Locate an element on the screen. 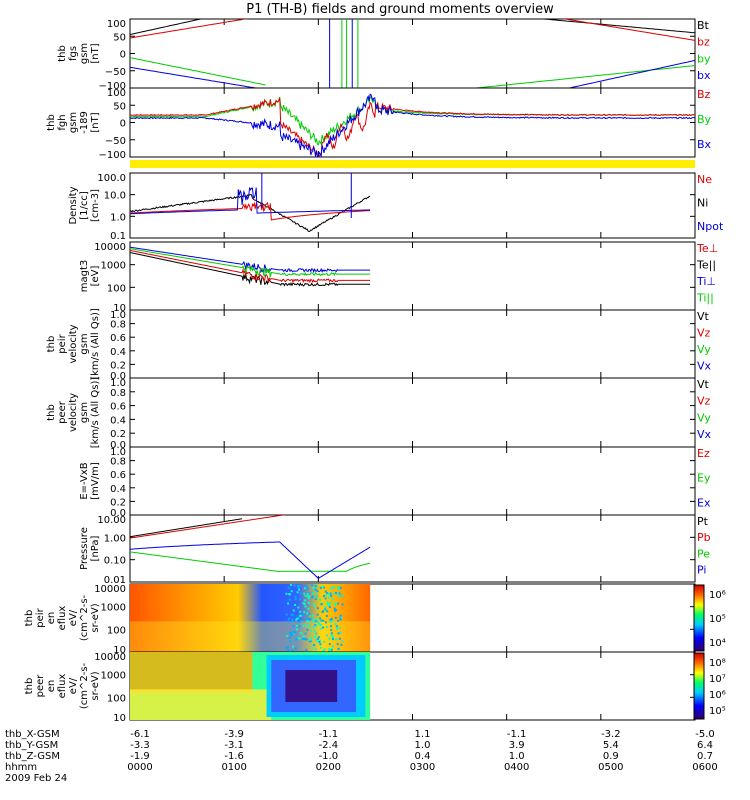 Image resolution: width=750 pixels, height=800 pixels. y-axis-label-line: [1/cc] is located at coordinates (84, 205).